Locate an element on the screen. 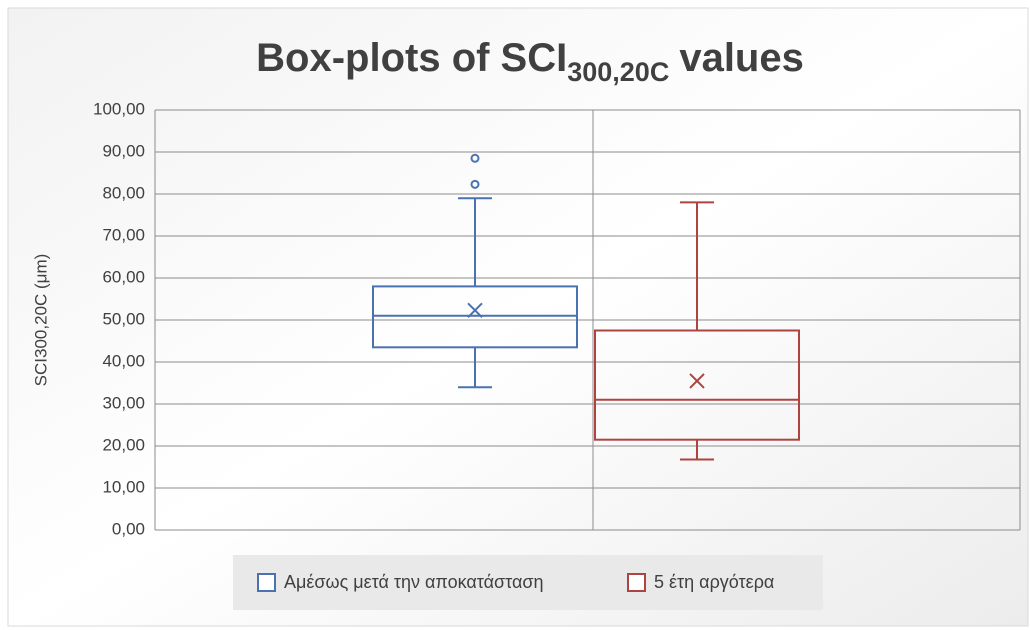 The height and width of the screenshot is (630, 1030). y-tick-label: 60,00 is located at coordinates (123, 276).